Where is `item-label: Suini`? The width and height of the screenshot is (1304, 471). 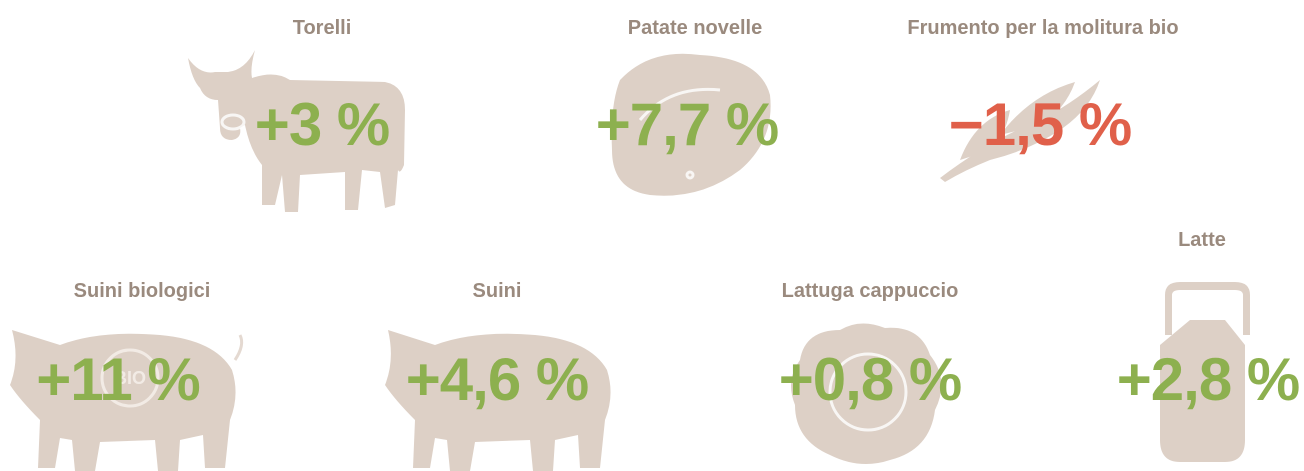 item-label: Suini is located at coordinates (497, 291).